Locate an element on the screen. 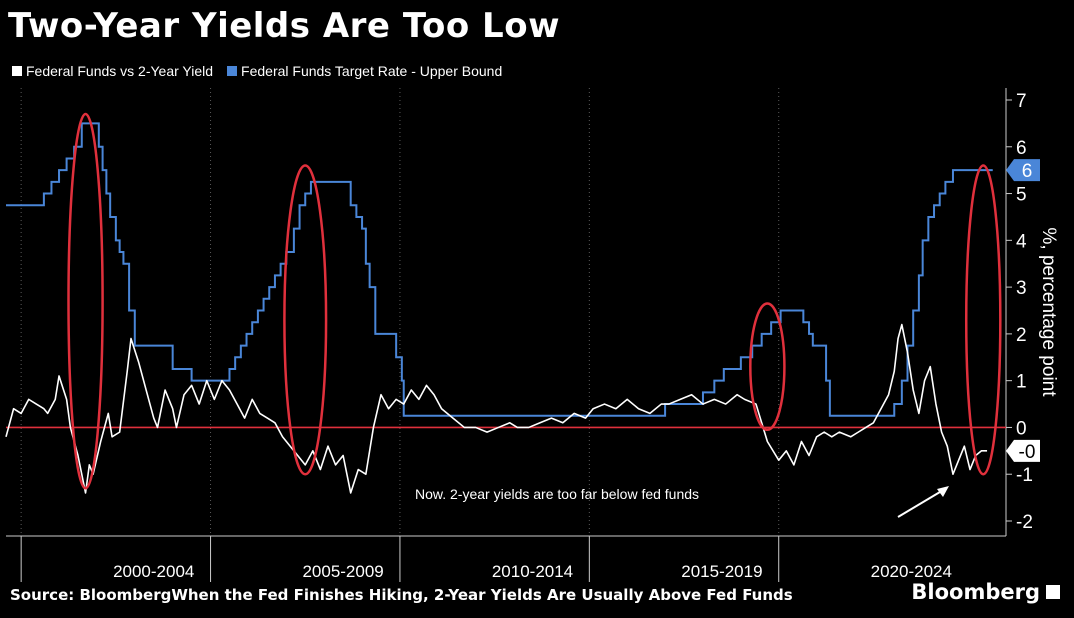 Image resolution: width=1074 pixels, height=618 pixels. brand-logo: Bloomberg is located at coordinates (985, 592).